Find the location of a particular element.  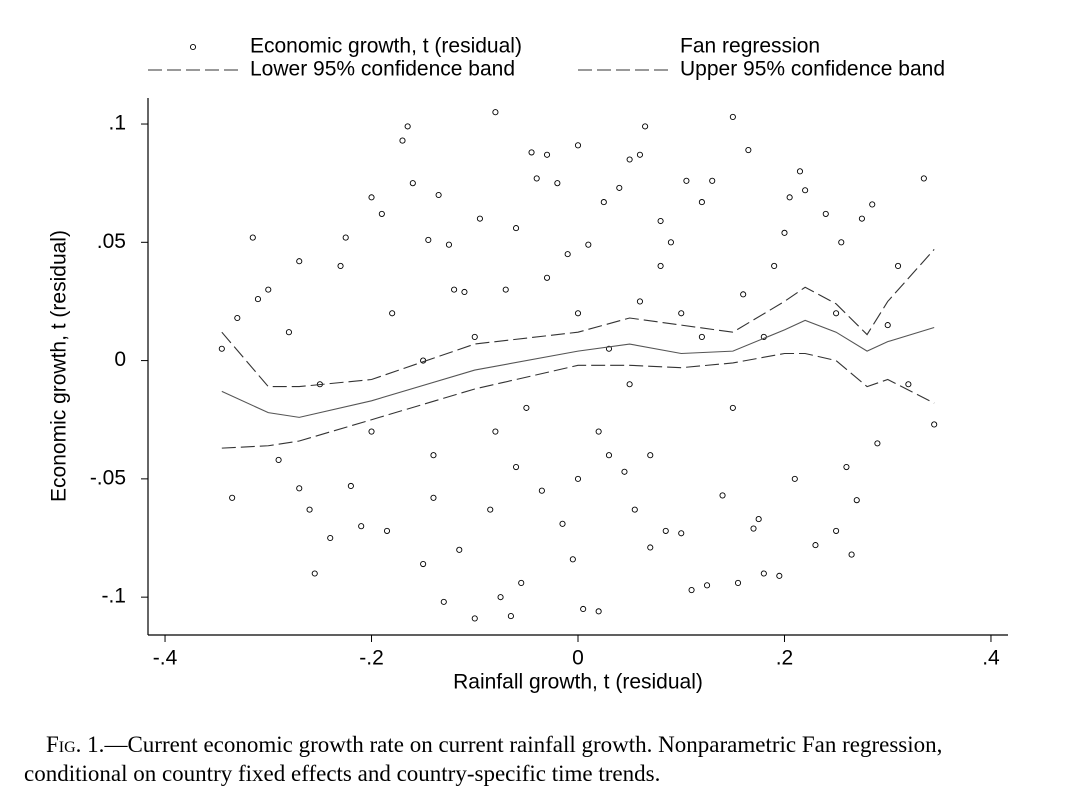

y-tick-label: -.05 is located at coordinates (108, 477).